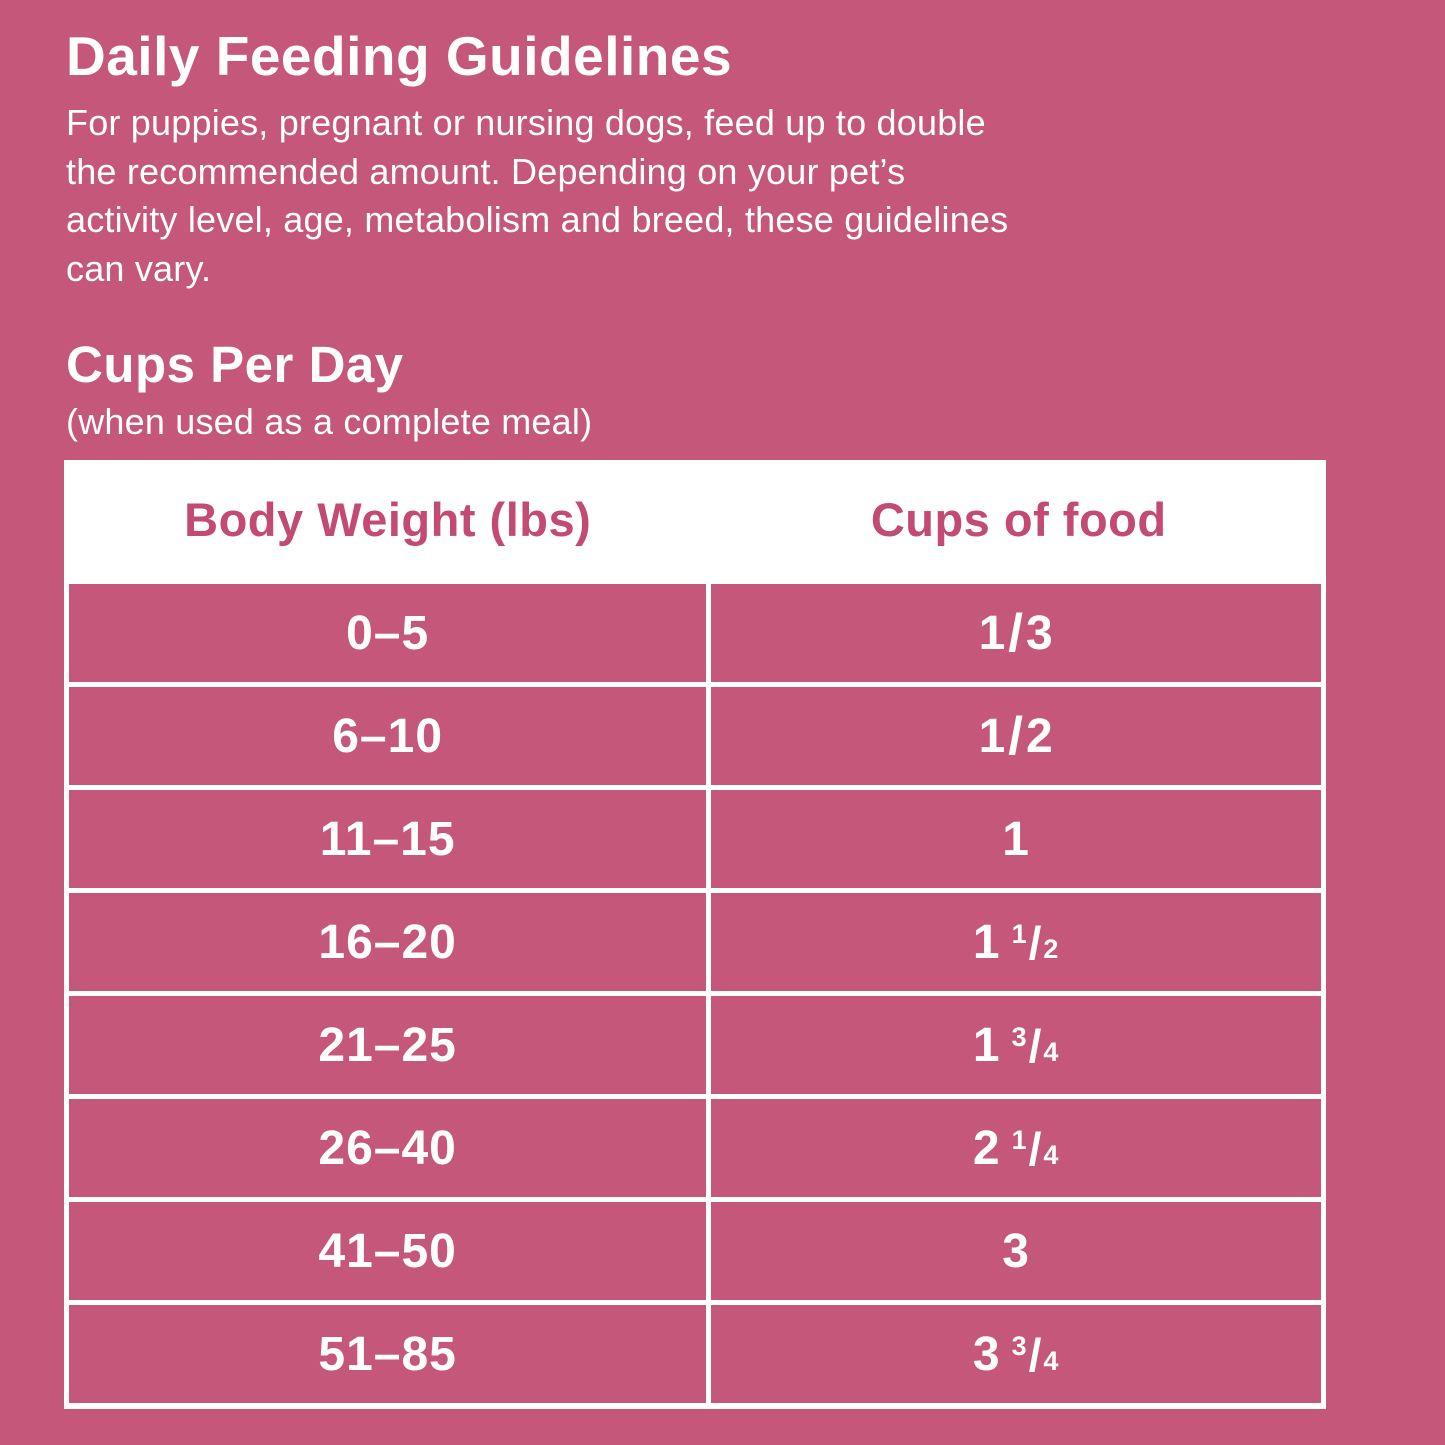 Image resolution: width=1445 pixels, height=1445 pixels. I want to click on cups-cell: 1, so click(1016, 839).